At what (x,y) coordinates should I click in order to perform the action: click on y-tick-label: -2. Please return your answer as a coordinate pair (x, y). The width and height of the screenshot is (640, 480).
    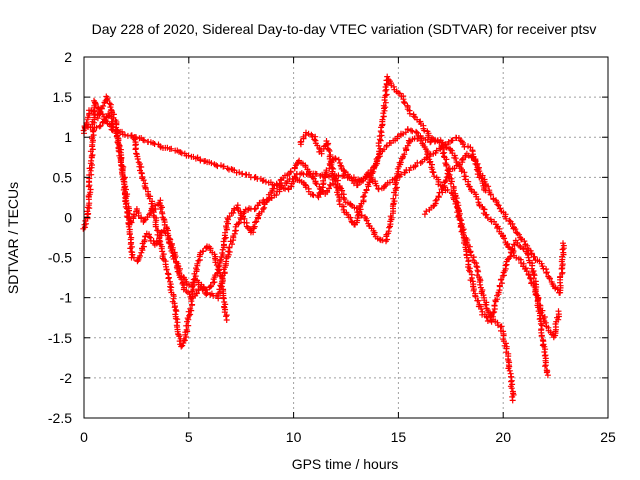
    Looking at the image, I should click on (66, 378).